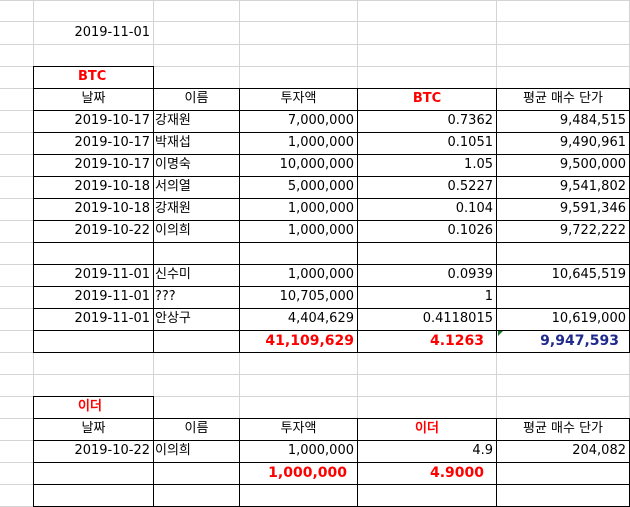 The height and width of the screenshot is (507, 630). What do you see at coordinates (456, 341) in the screenshot?
I see `btc-total-coin: 4.1263` at bounding box center [456, 341].